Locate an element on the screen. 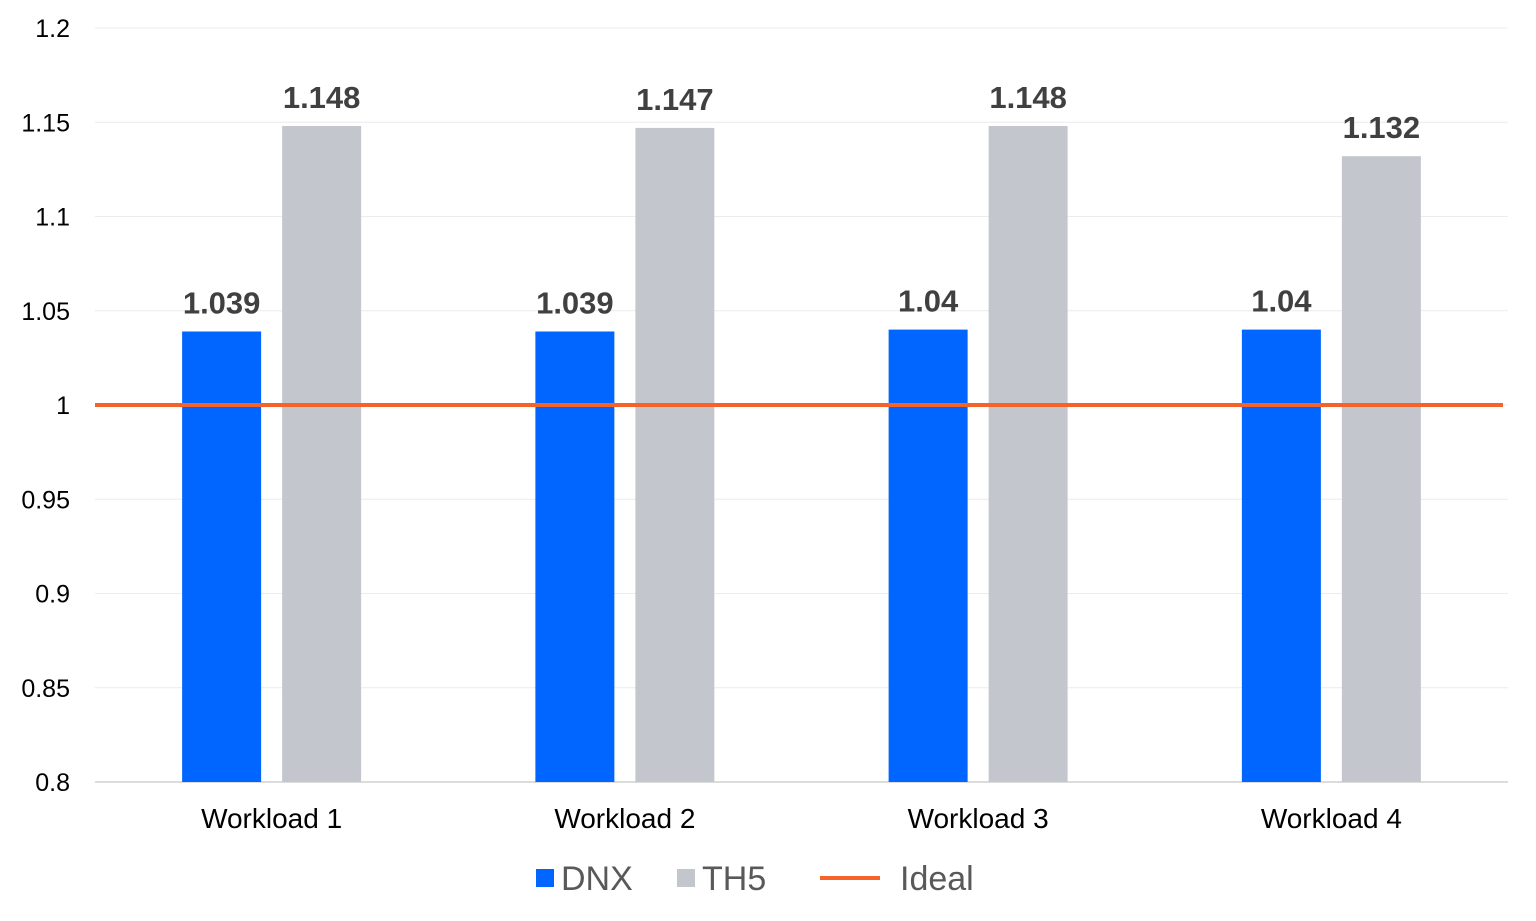 Image resolution: width=1536 pixels, height=921 pixels. y-tick-label: 1.2 is located at coordinates (52, 29).